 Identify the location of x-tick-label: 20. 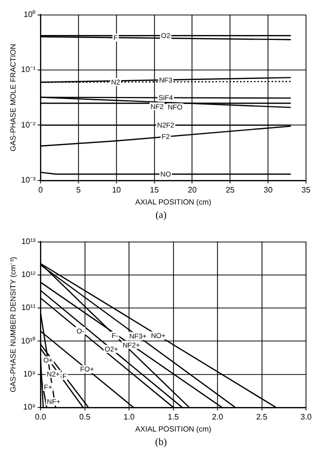
(193, 189).